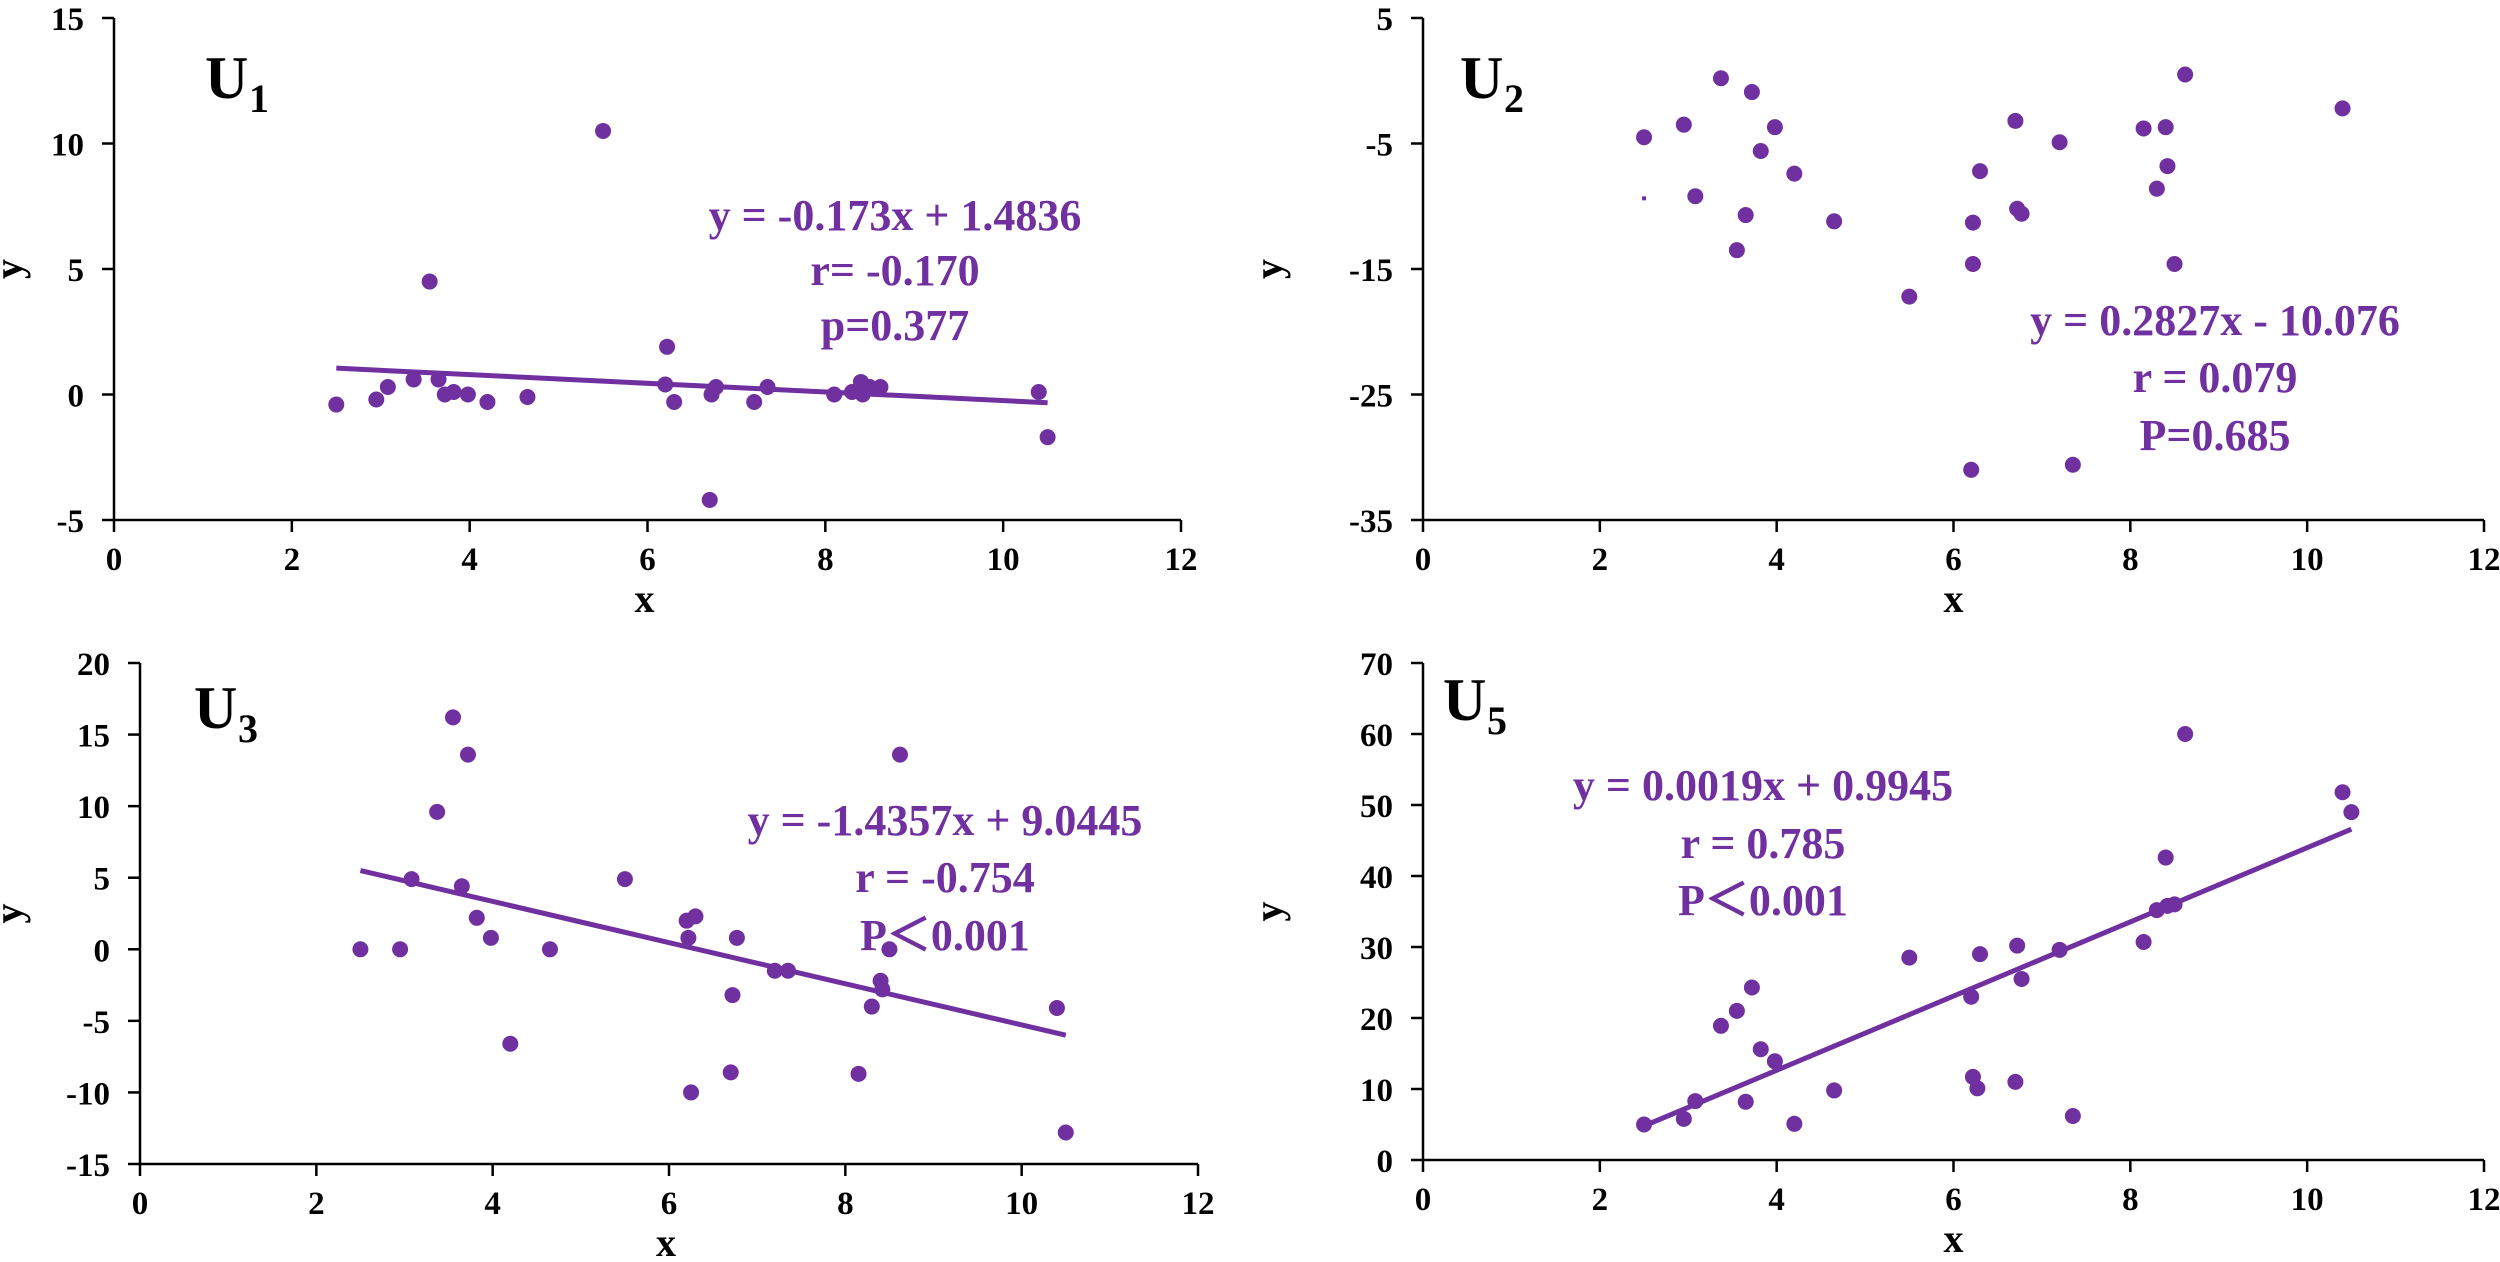 The width and height of the screenshot is (2500, 1262). I want to click on panel-label-subscript: 3, so click(248, 728).